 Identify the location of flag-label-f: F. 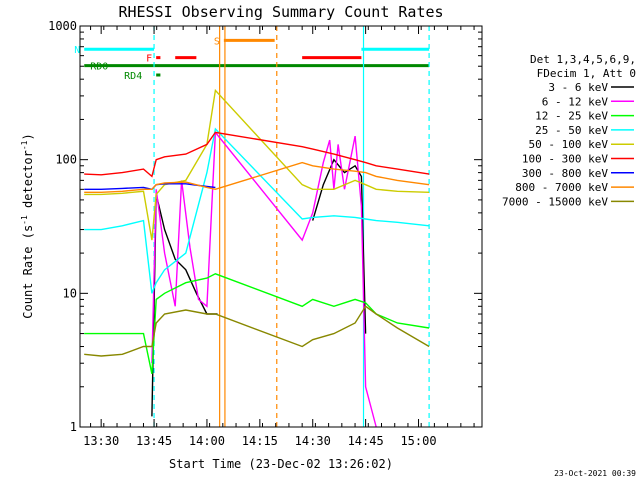
(149, 59).